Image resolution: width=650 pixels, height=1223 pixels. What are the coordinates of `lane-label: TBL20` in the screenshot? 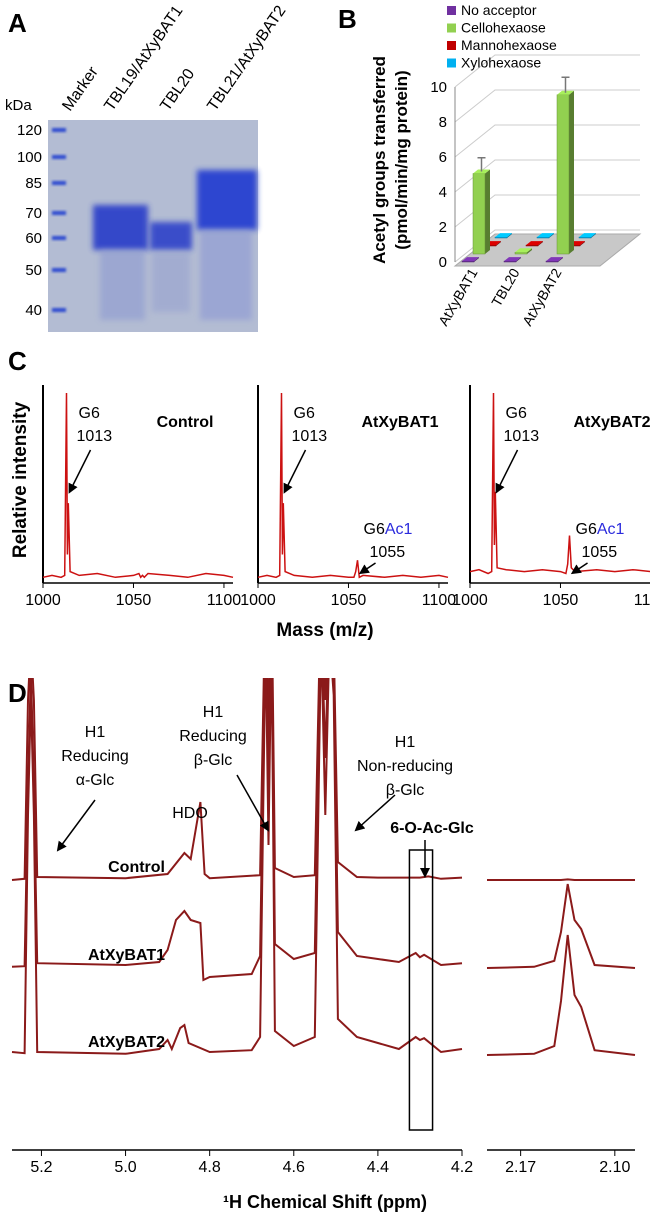 It's located at (177, 90).